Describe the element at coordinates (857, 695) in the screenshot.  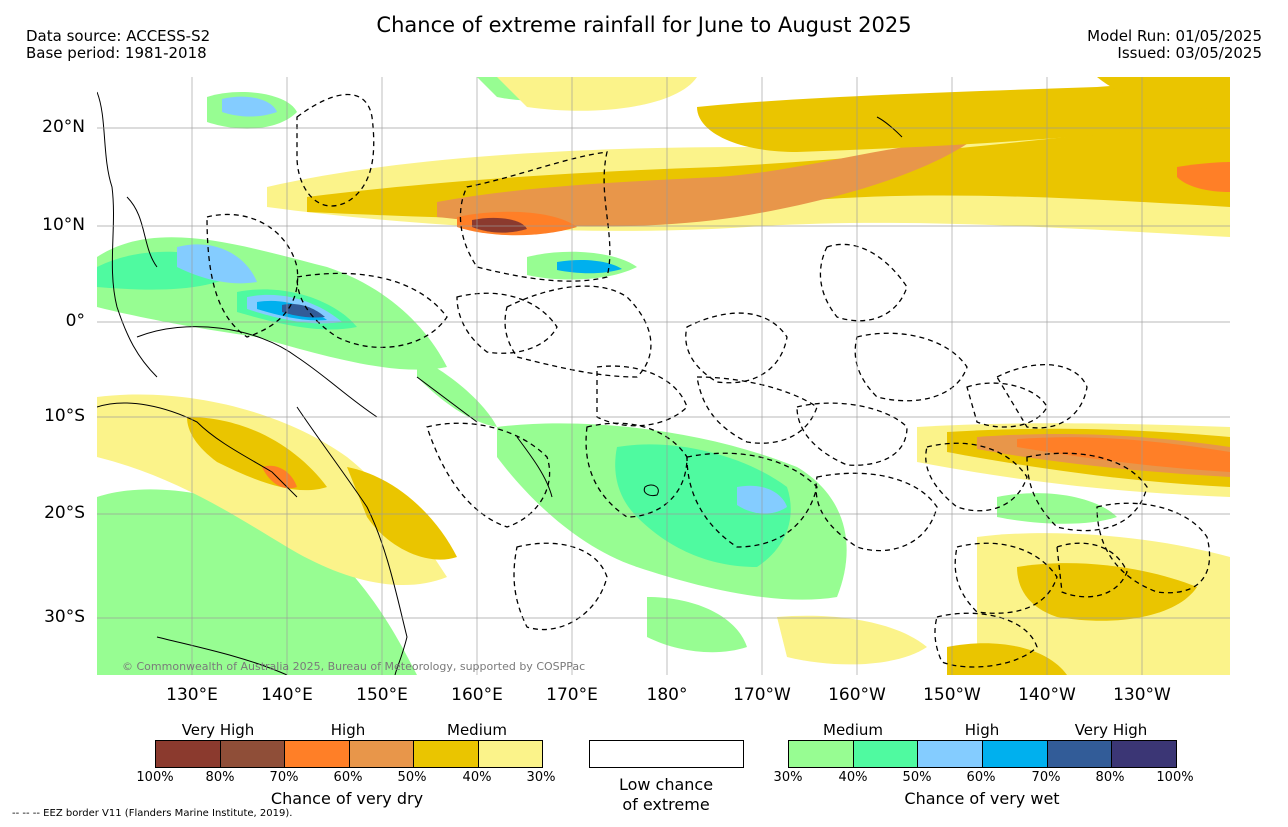
I see `lon-label-160w: 160°W` at that location.